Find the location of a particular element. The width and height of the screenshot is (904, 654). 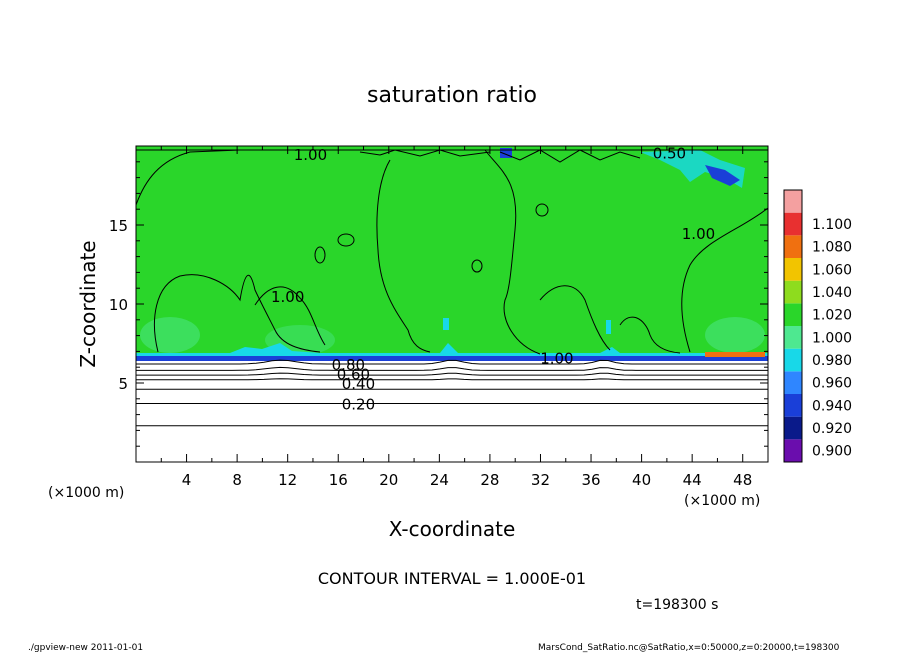

colorbar-frame is located at coordinates (793, 326).